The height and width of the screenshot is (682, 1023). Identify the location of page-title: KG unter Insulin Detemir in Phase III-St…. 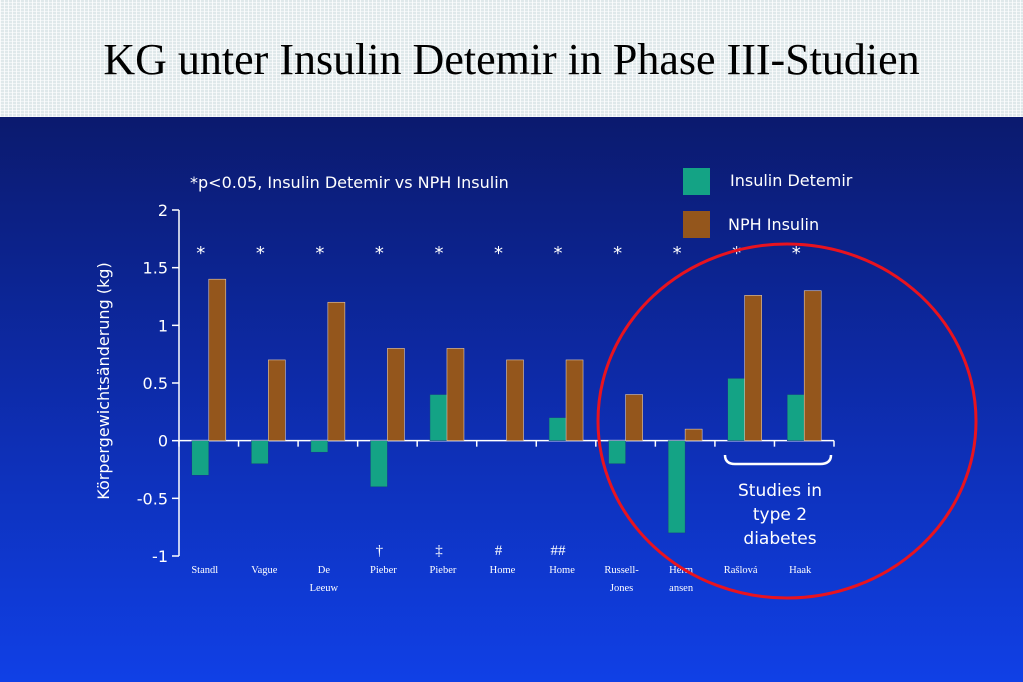
(511, 59).